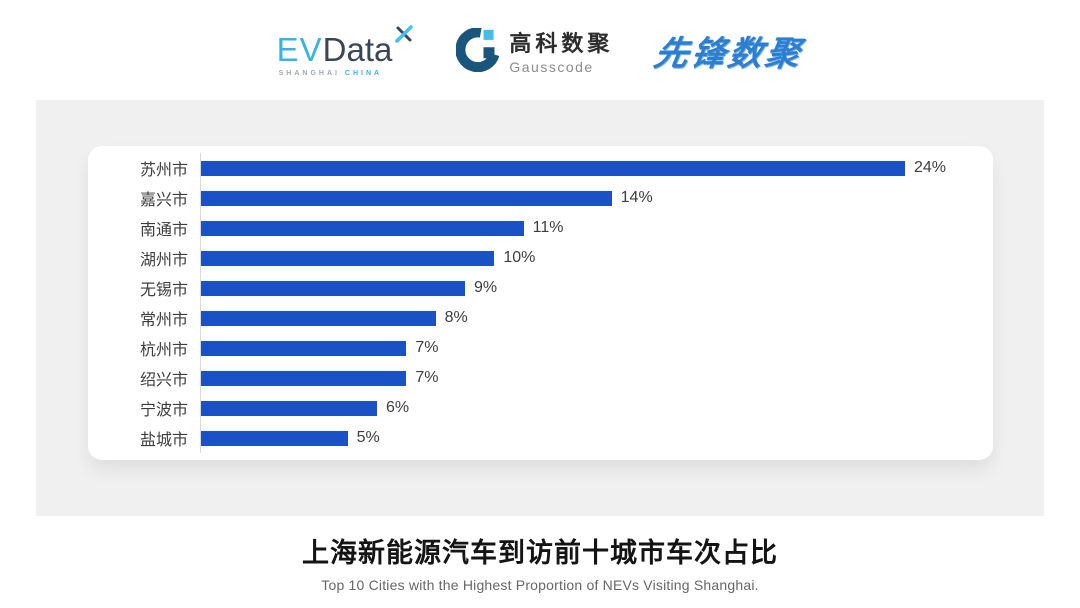 This screenshot has height=608, width=1080. Describe the element at coordinates (398, 407) in the screenshot. I see `value-label: 6%` at that location.